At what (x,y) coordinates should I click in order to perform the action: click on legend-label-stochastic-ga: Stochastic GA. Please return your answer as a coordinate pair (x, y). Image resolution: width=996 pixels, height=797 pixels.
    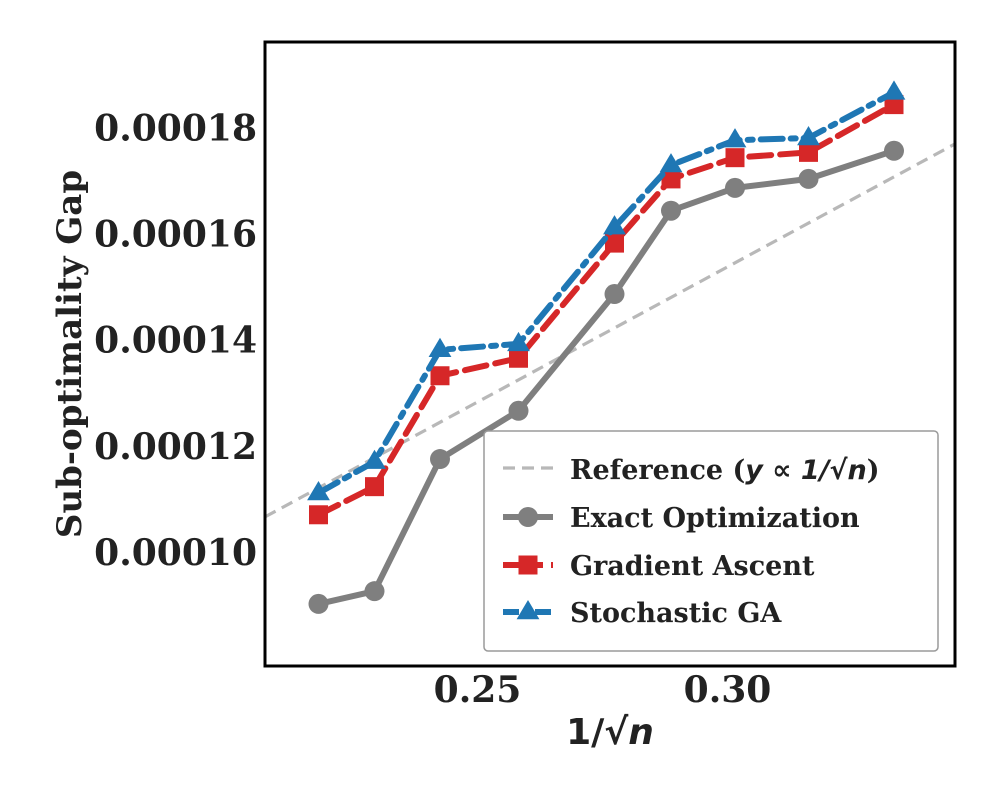
    Looking at the image, I should click on (676, 613).